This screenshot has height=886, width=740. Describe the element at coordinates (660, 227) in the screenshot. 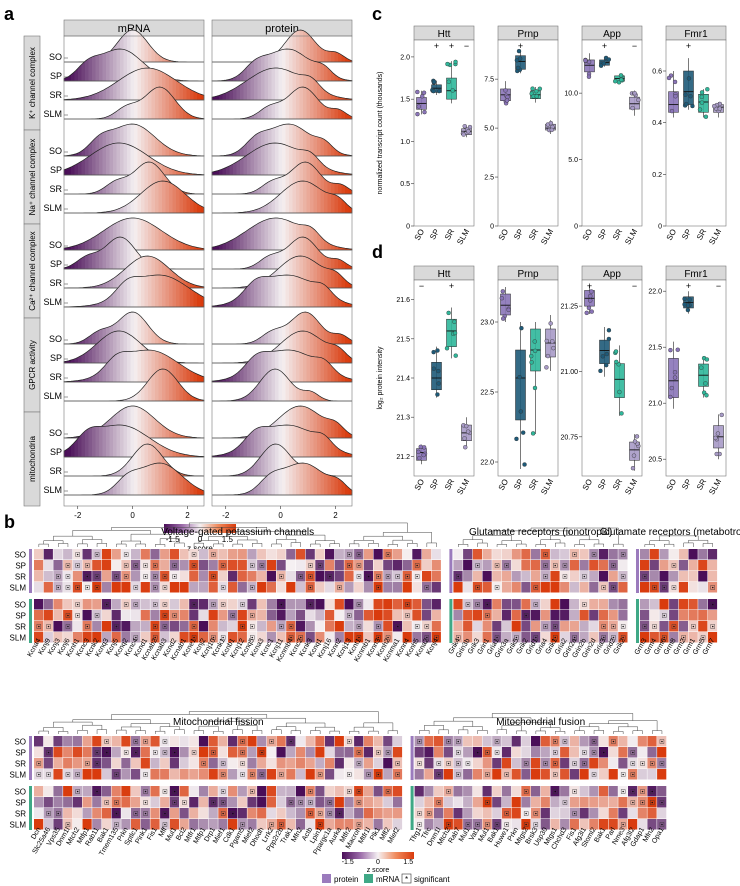

I see `y-tick-label: 0` at that location.